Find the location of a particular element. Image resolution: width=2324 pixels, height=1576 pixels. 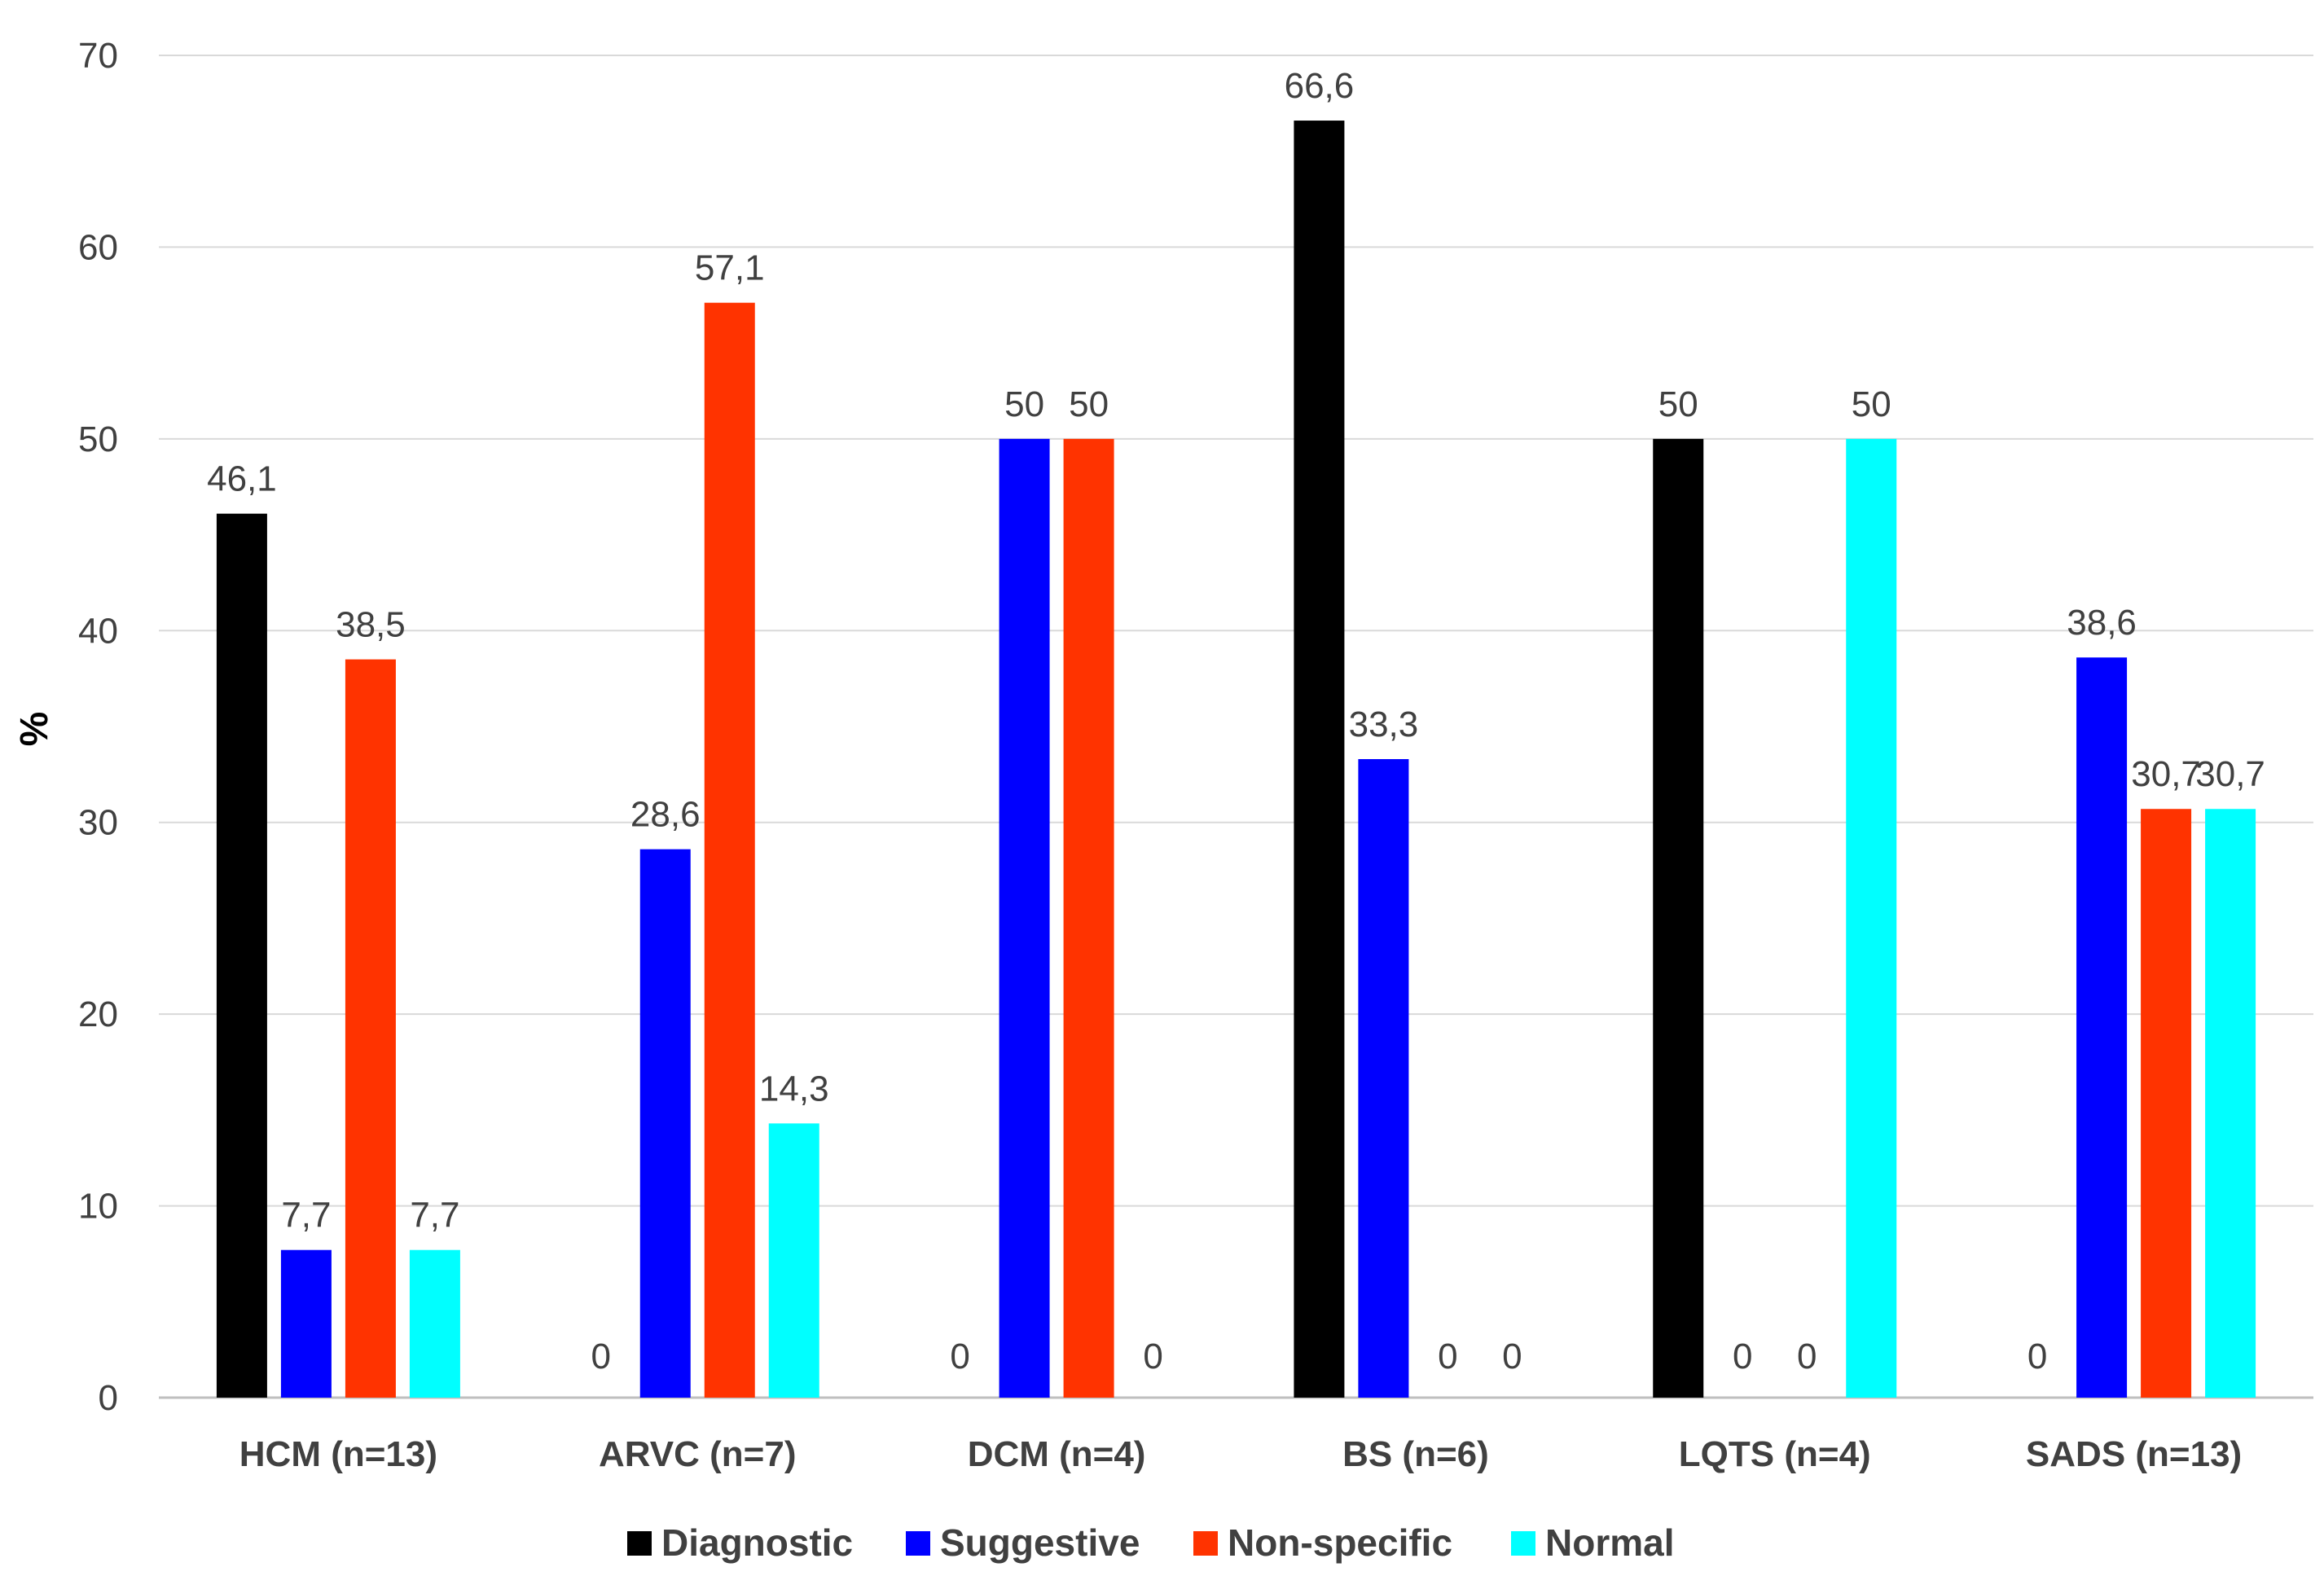

x-category-label: DCM (n=4) is located at coordinates (1057, 1454).